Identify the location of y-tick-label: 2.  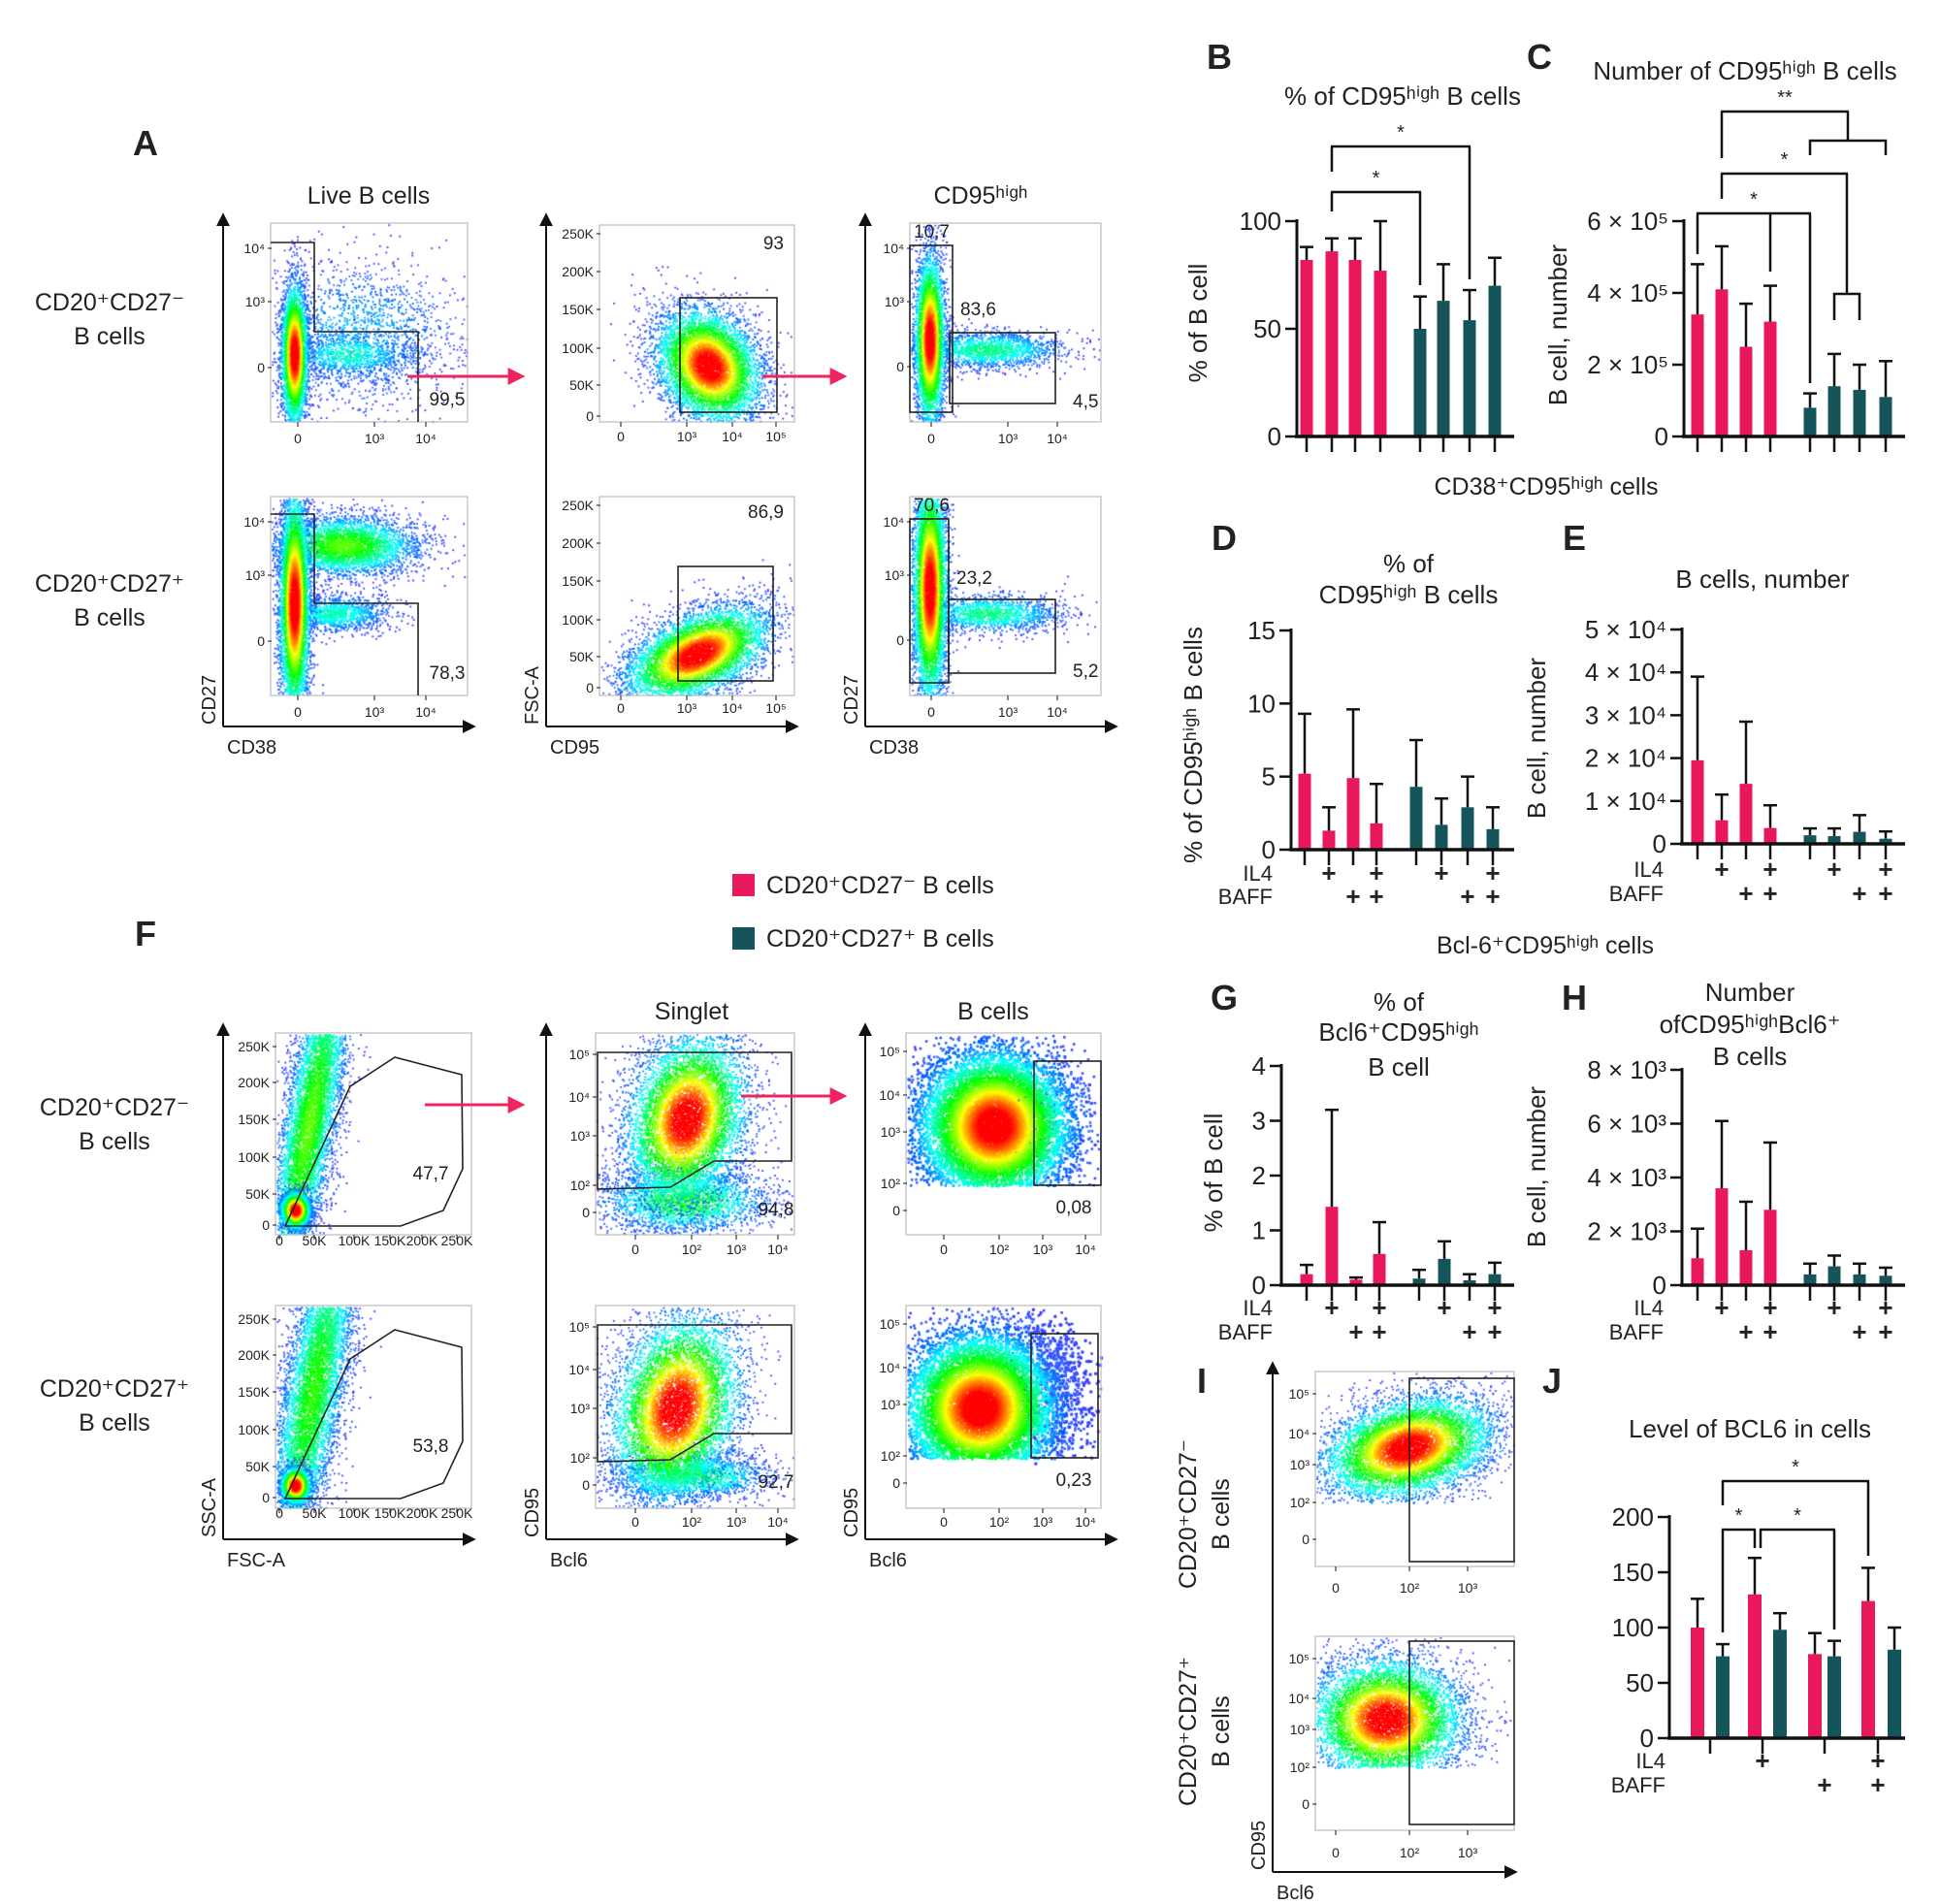
(1259, 1175).